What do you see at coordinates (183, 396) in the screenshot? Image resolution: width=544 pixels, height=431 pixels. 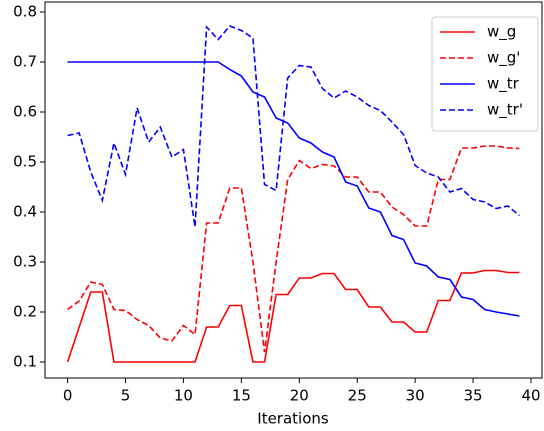 I see `x-tick-label: 10` at bounding box center [183, 396].